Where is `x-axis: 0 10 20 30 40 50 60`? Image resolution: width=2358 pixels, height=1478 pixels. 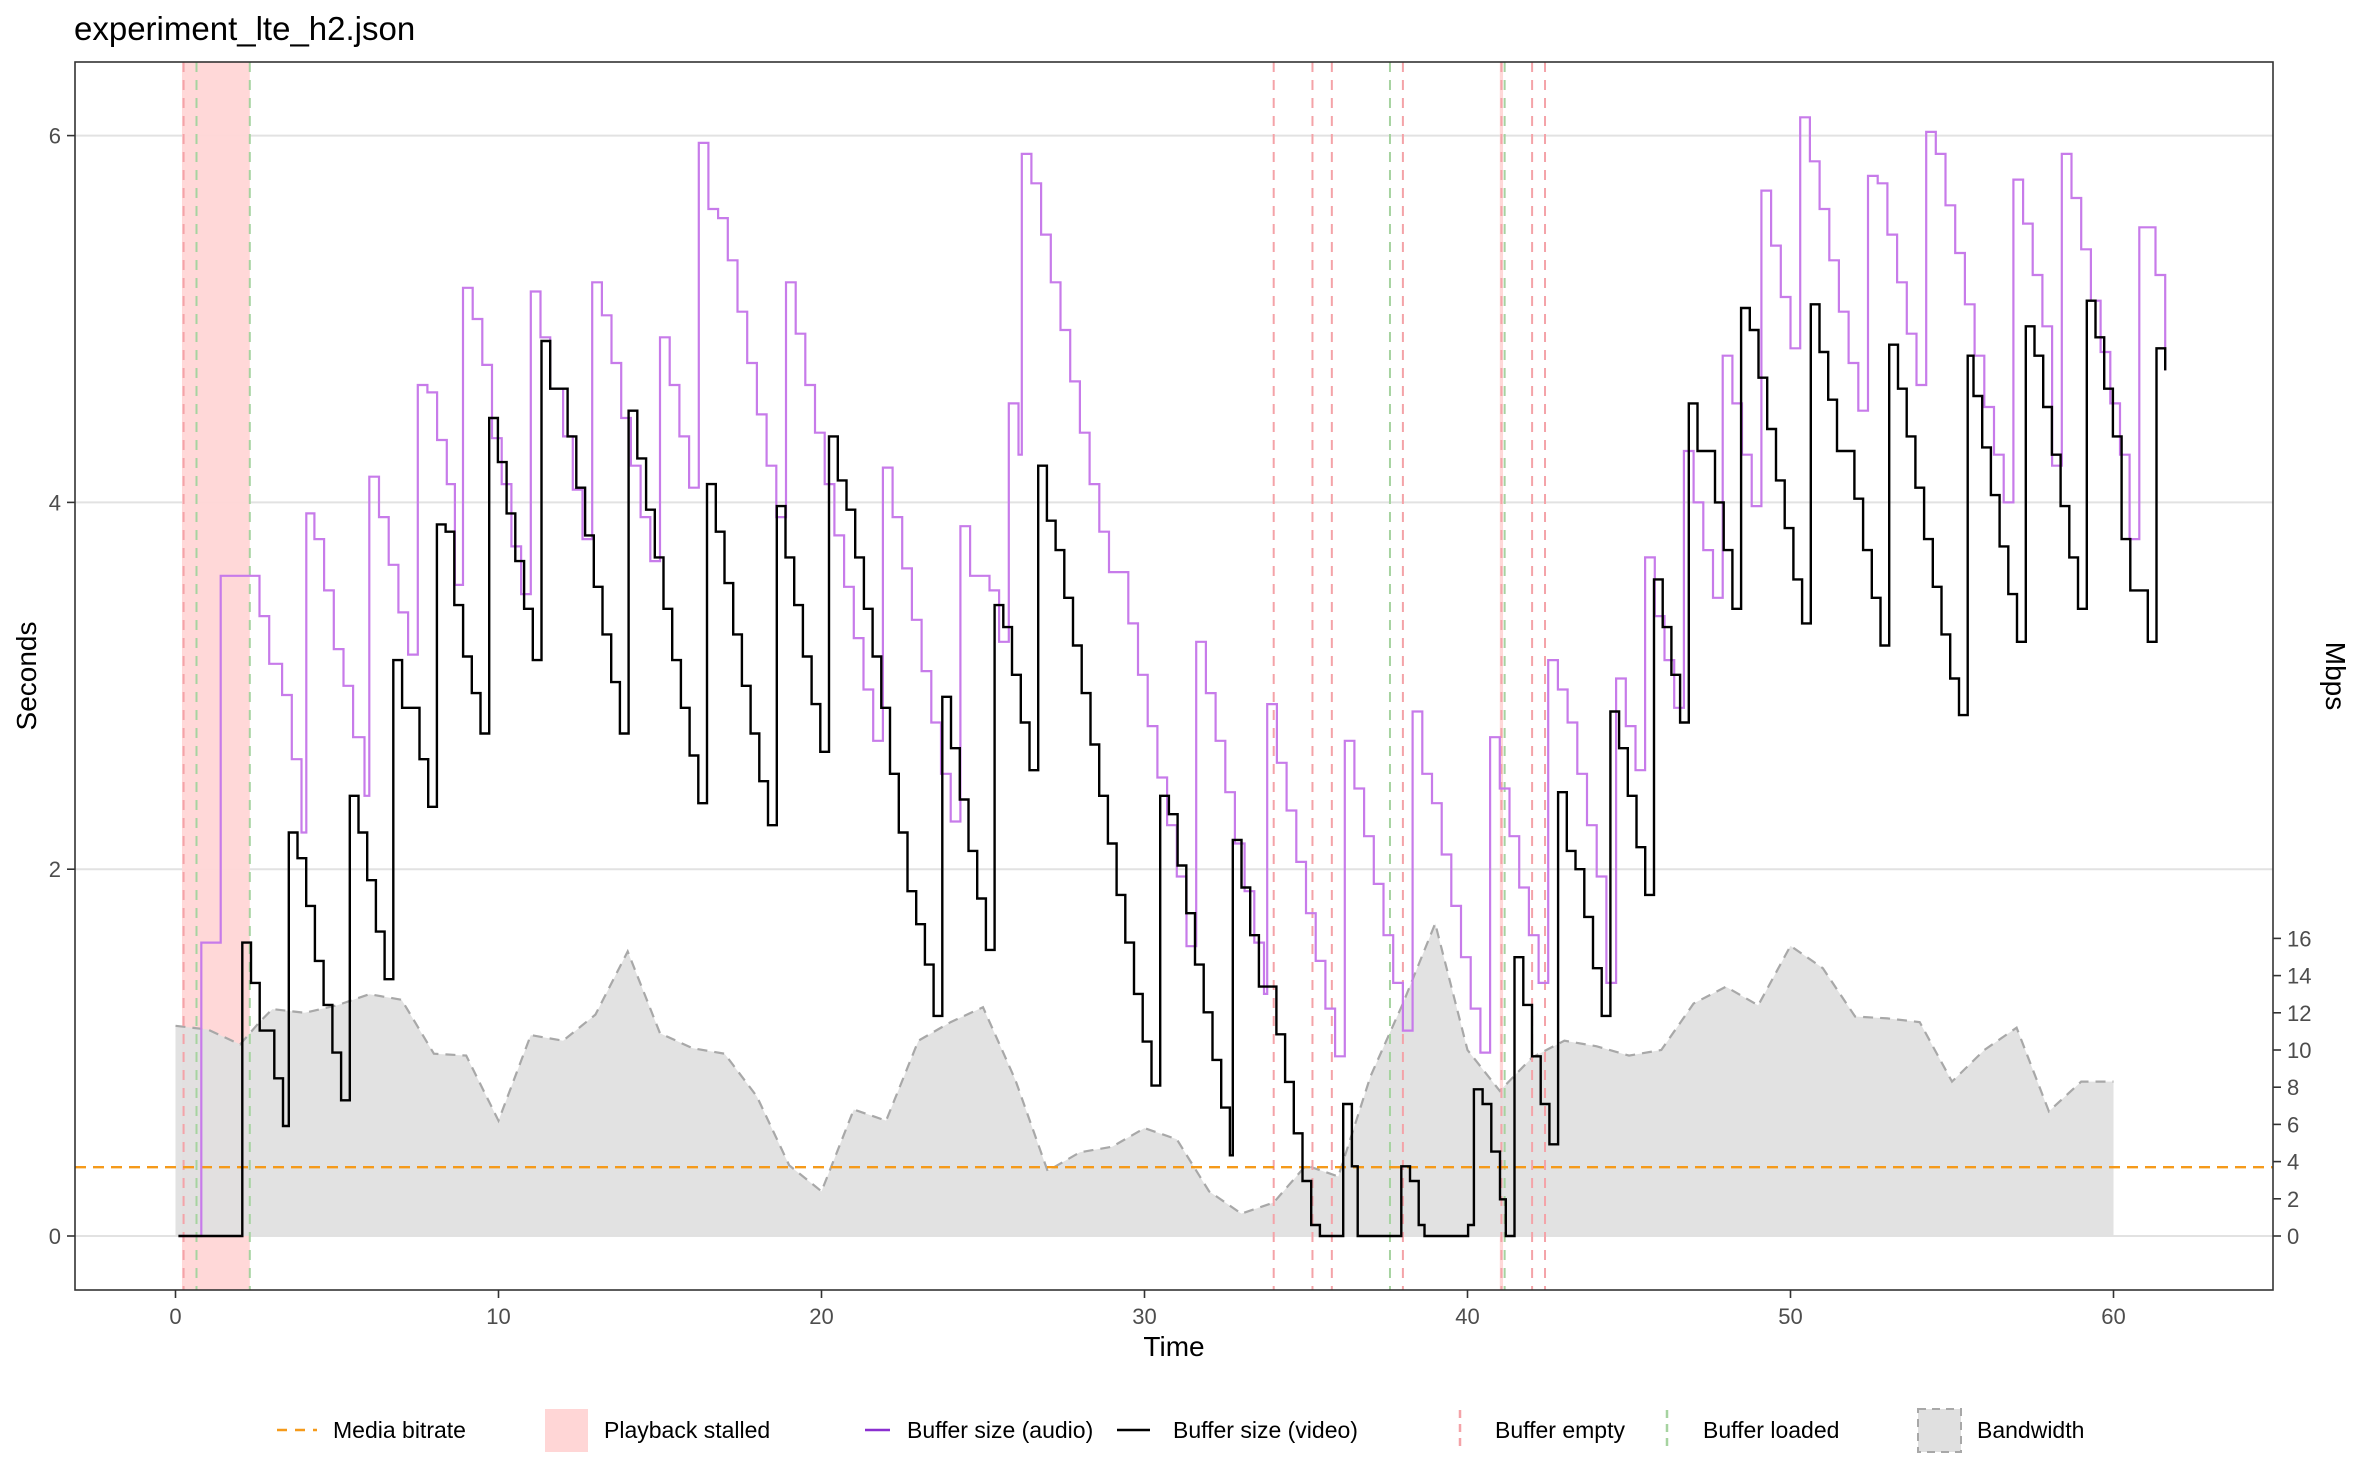 x-axis: 0 10 20 30 40 50 60 is located at coordinates (1147, 1309).